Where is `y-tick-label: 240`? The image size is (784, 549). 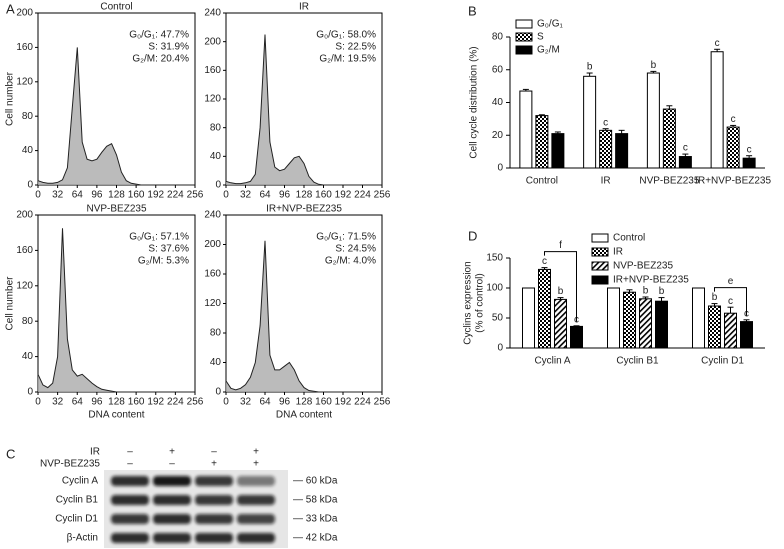
y-tick-label: 240 is located at coordinates (212, 13).